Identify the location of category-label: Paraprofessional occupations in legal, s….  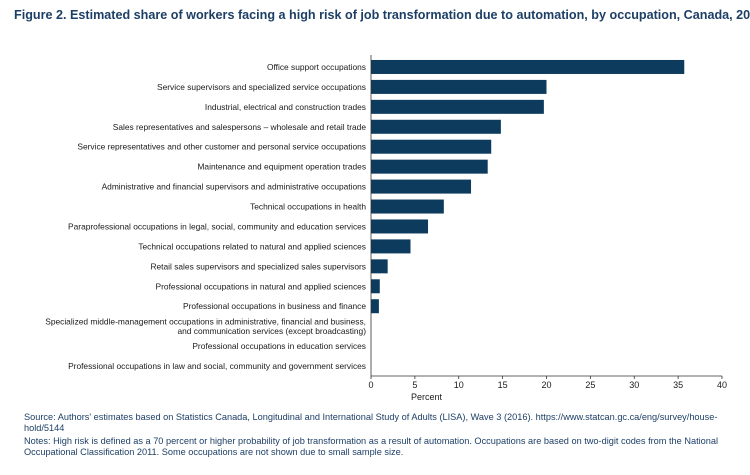
(217, 226).